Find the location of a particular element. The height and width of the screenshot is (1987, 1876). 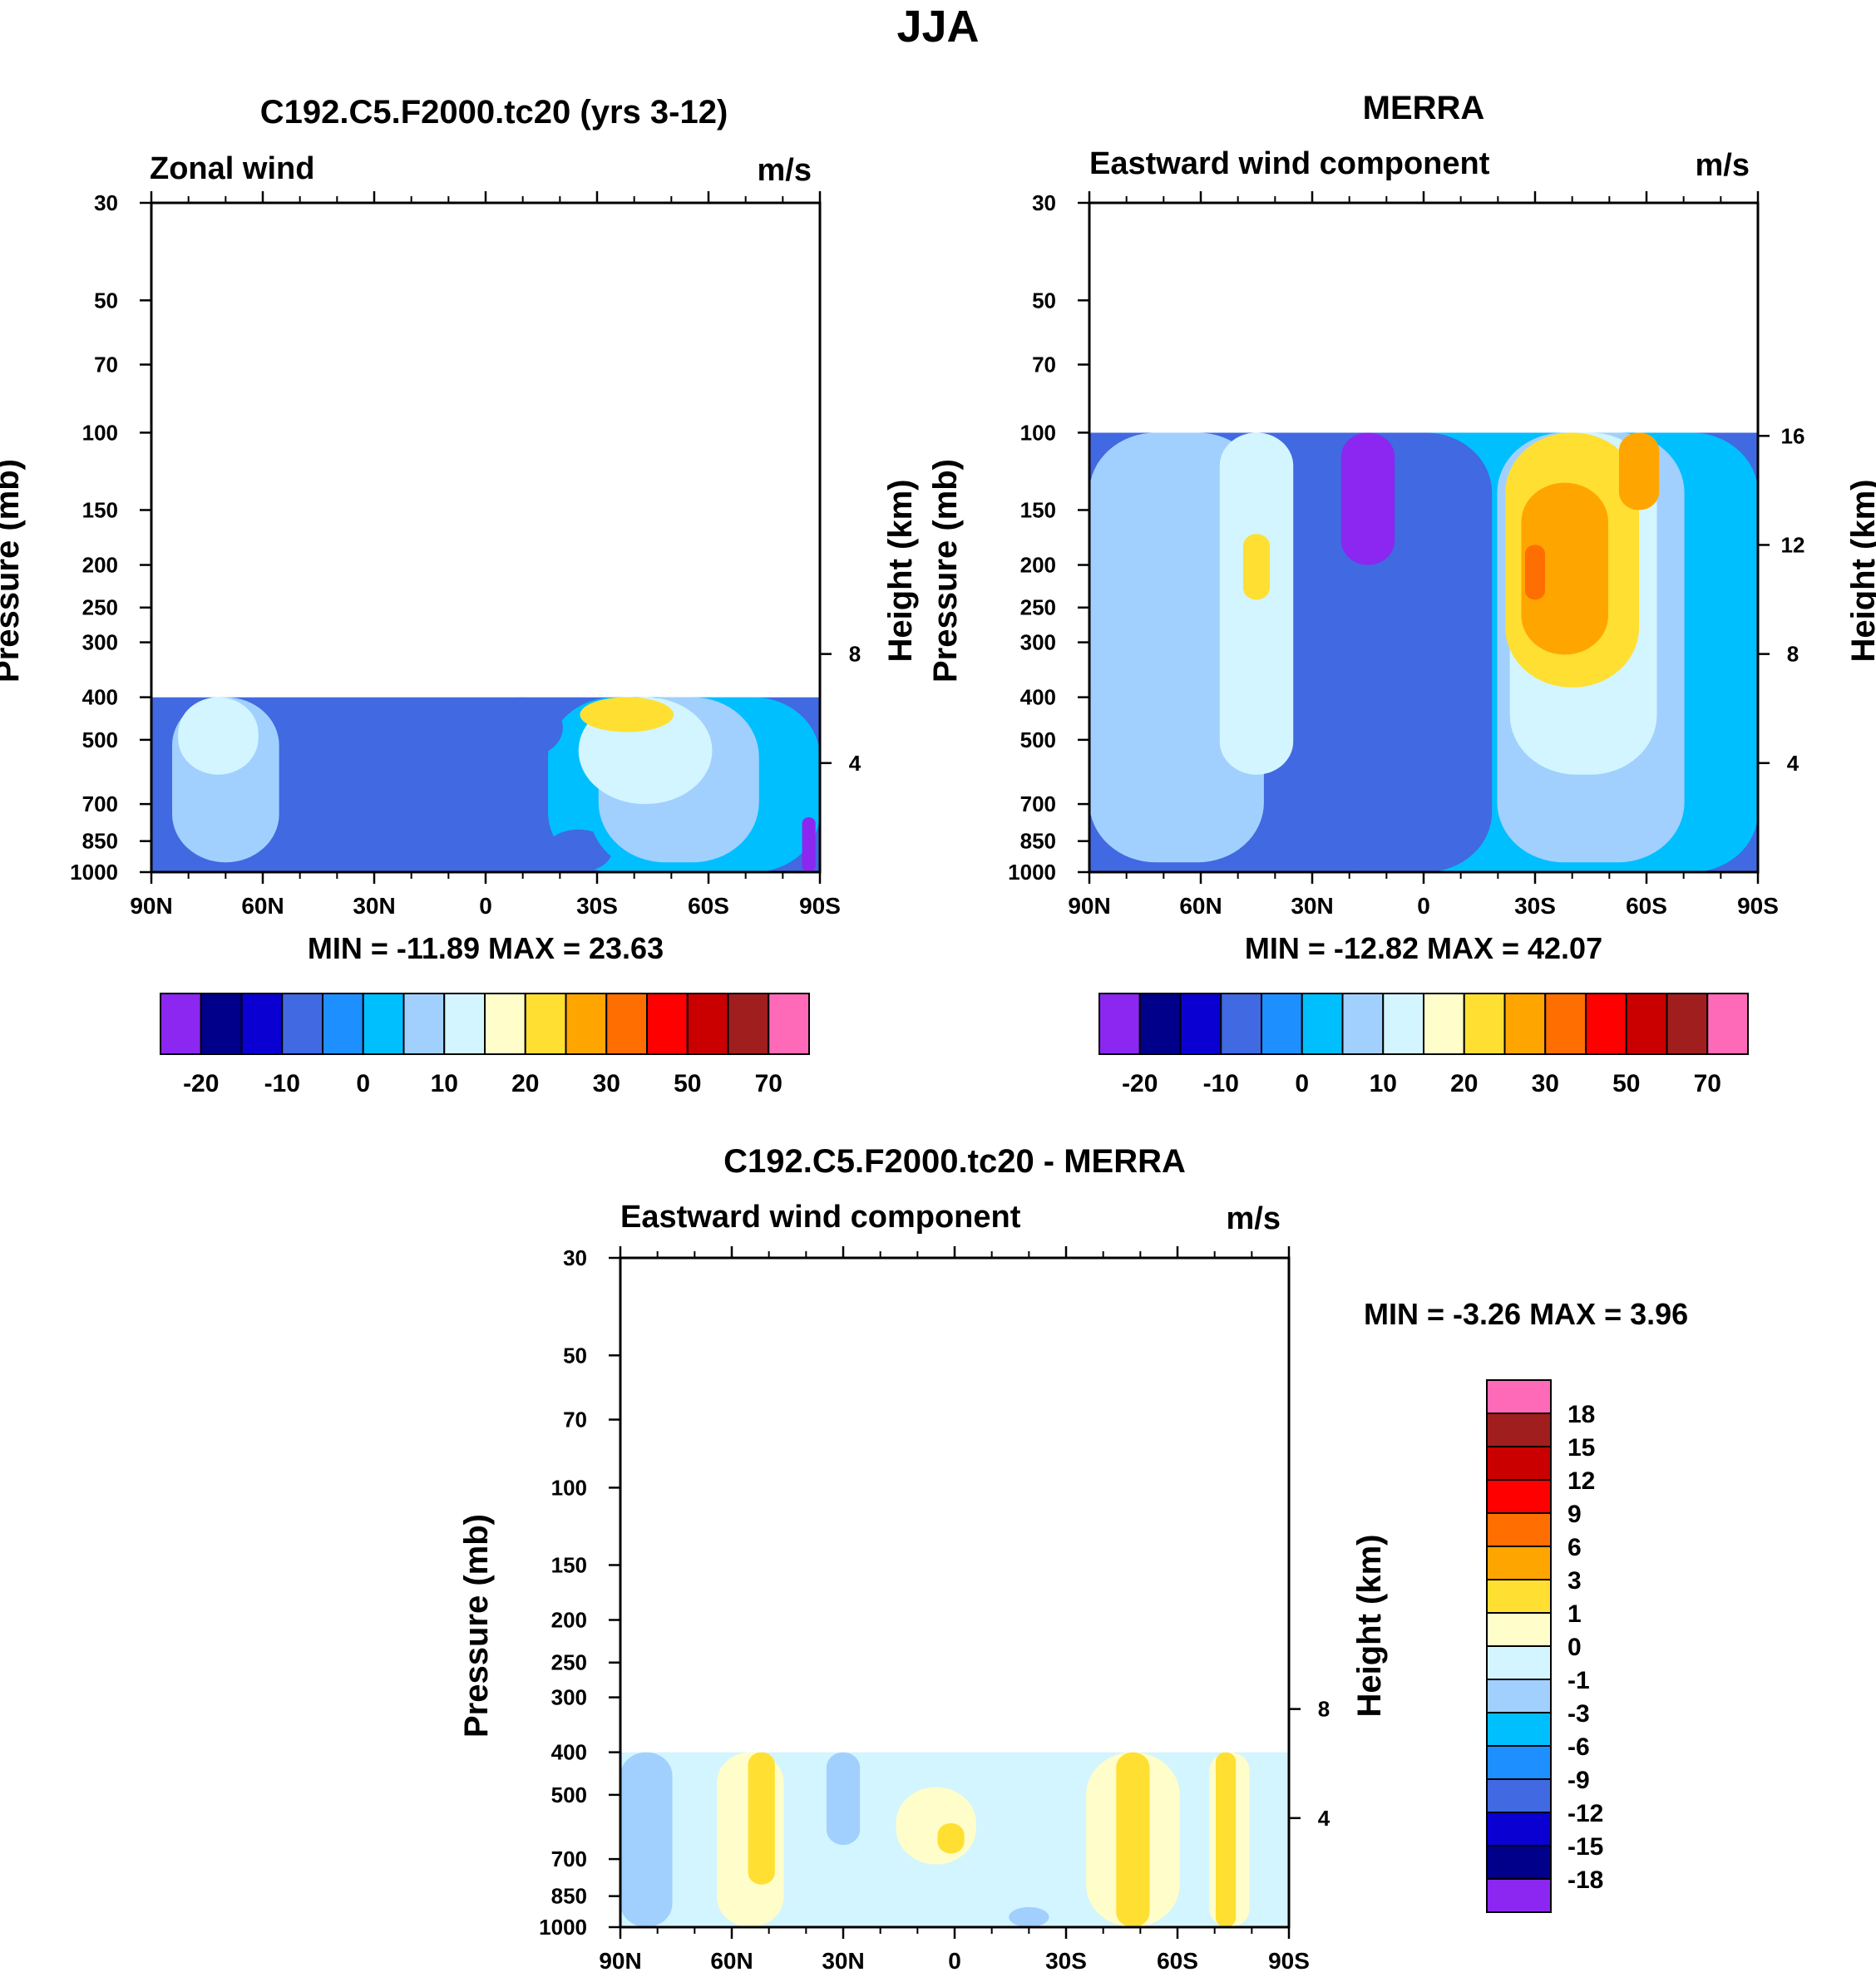

height-tick-label: 8 is located at coordinates (1324, 1710).